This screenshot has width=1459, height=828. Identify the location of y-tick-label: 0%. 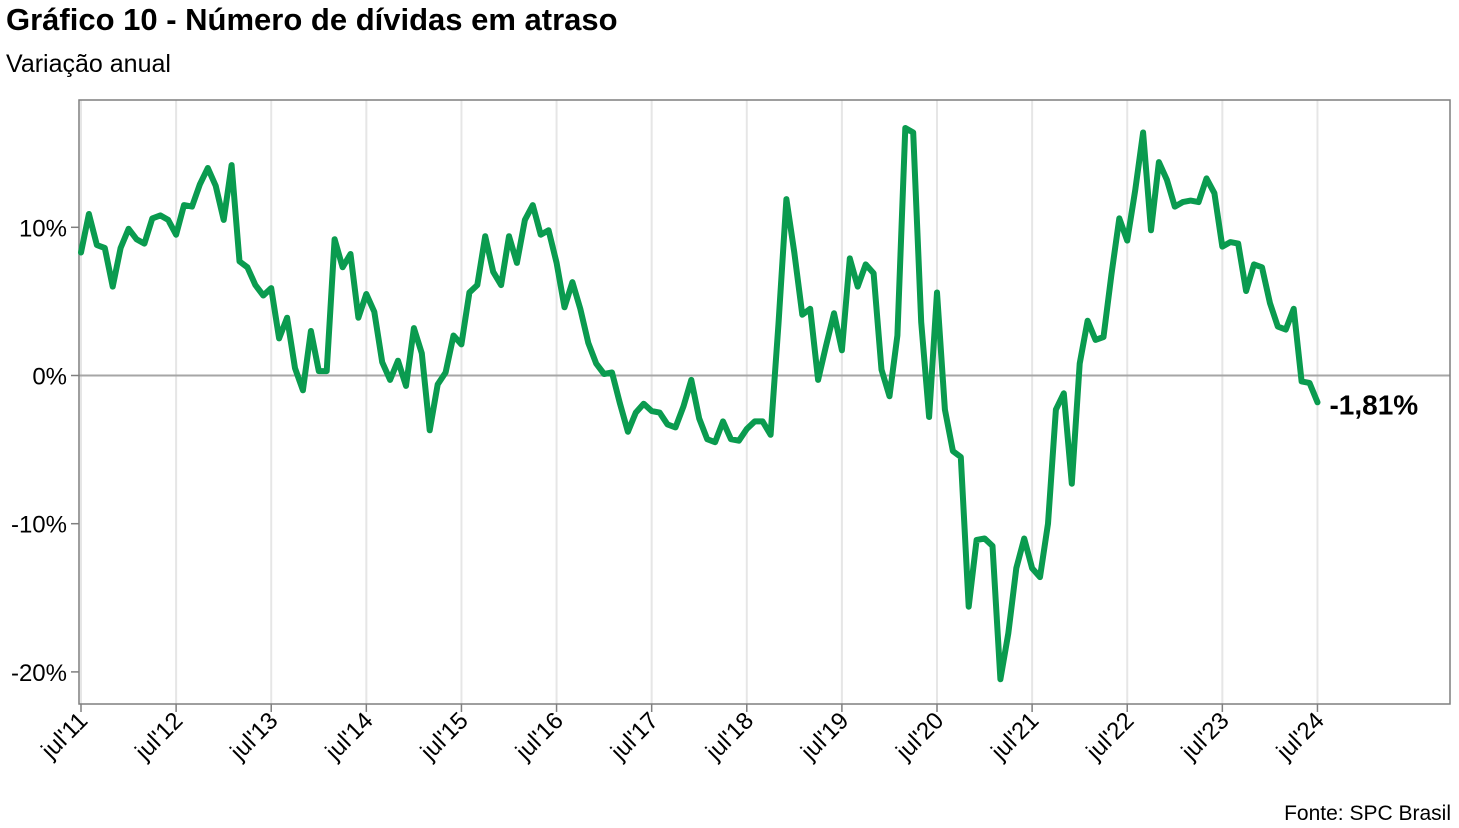
(49, 377).